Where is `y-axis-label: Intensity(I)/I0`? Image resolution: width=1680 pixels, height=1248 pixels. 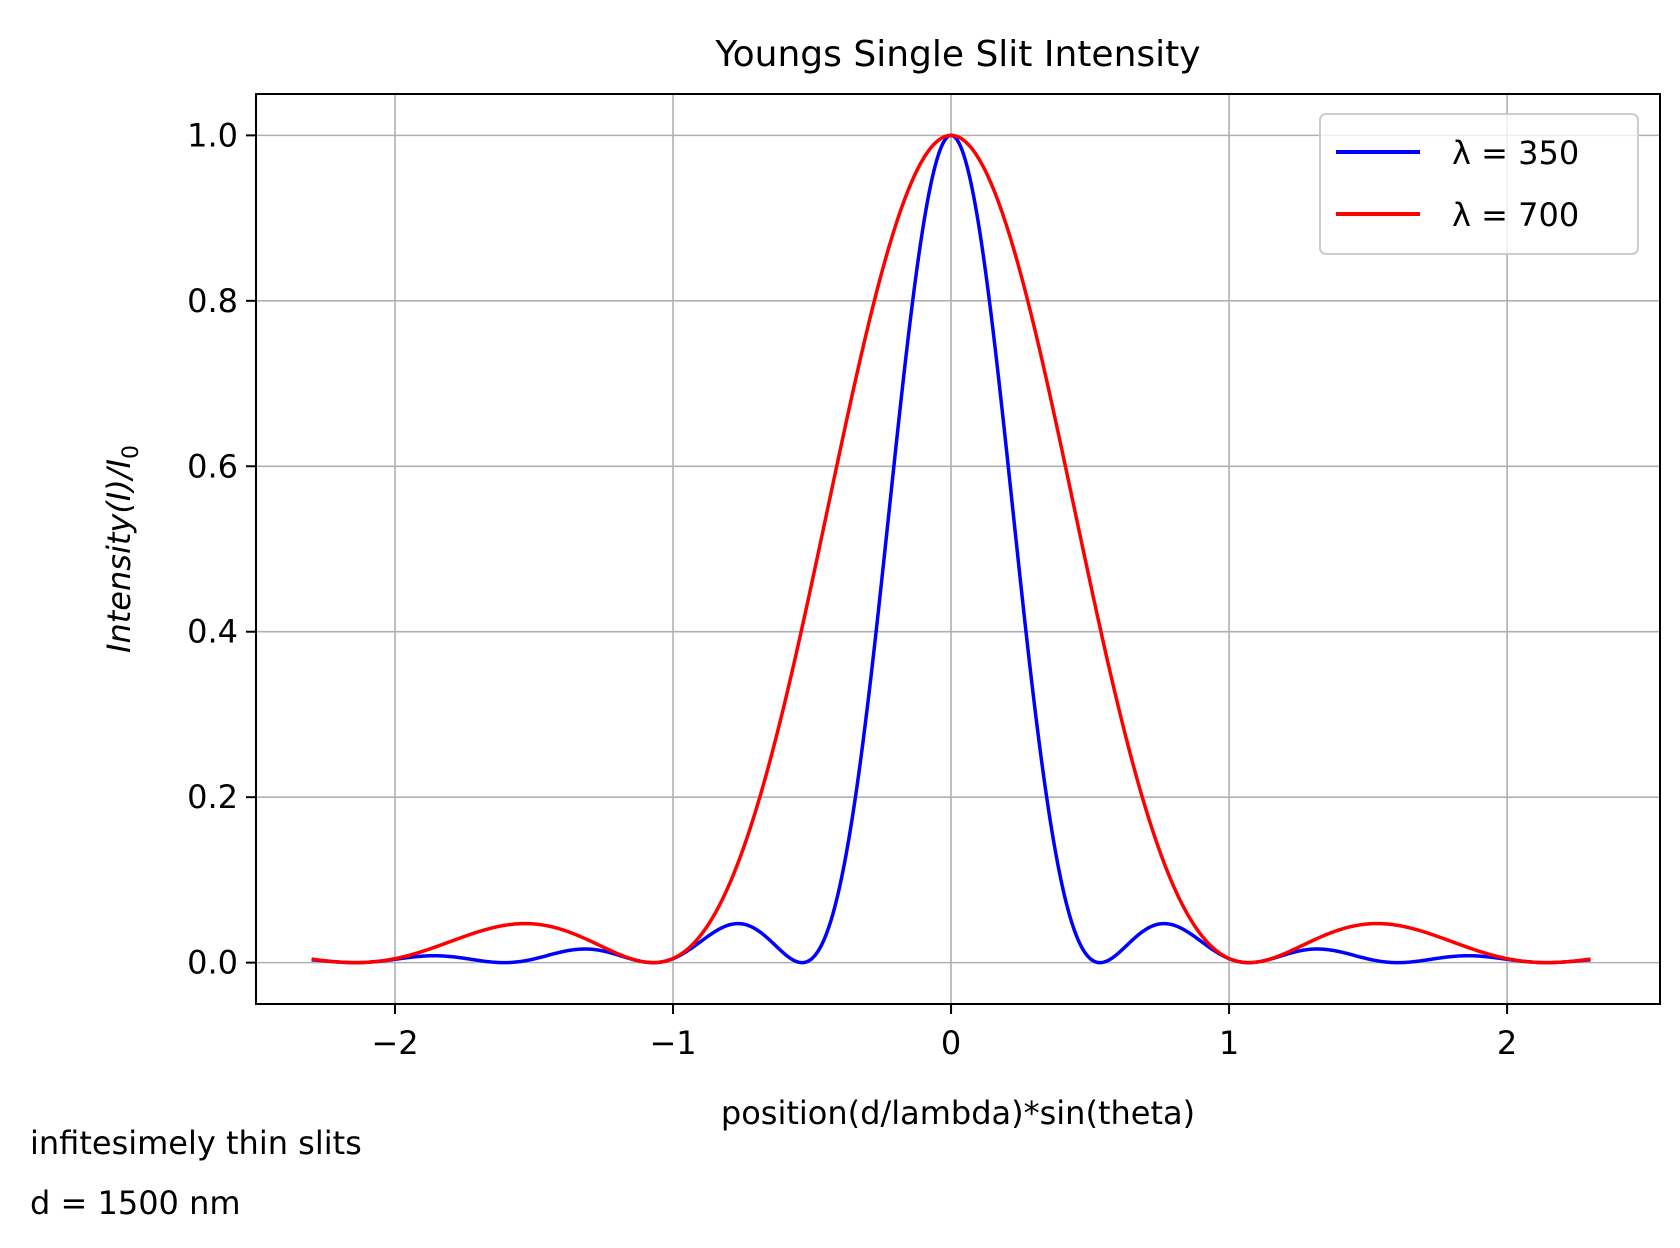 y-axis-label: Intensity(I)/I0 is located at coordinates (122, 549).